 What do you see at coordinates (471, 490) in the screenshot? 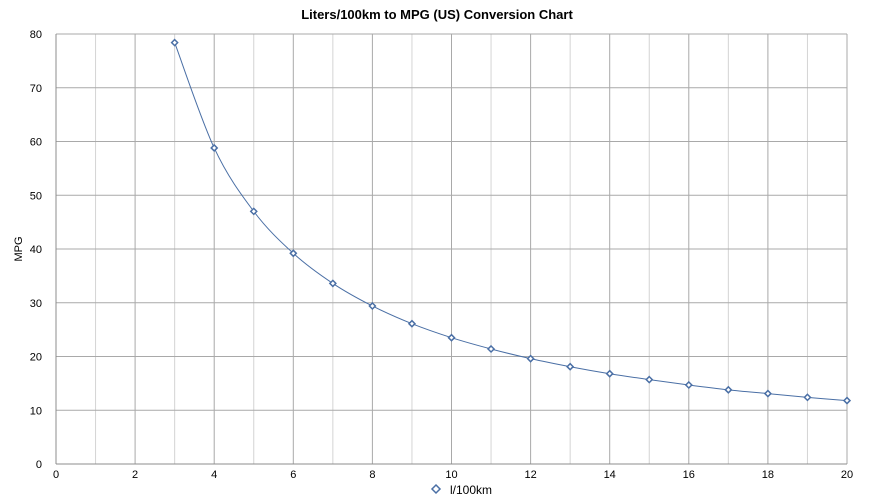
I see `legend-label: l/100km` at bounding box center [471, 490].